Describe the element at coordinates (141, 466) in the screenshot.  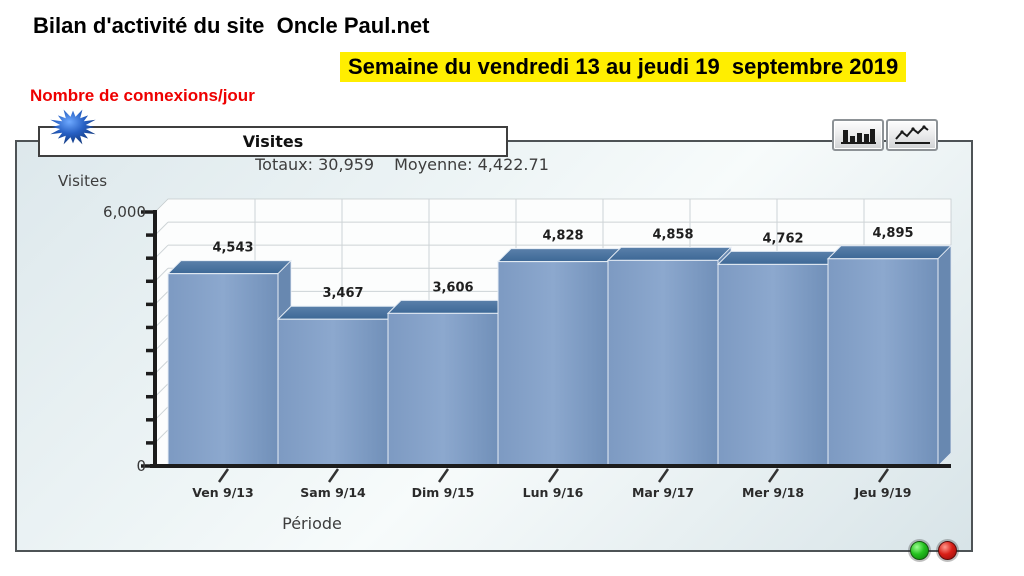
I see `y-min-label: 0` at that location.